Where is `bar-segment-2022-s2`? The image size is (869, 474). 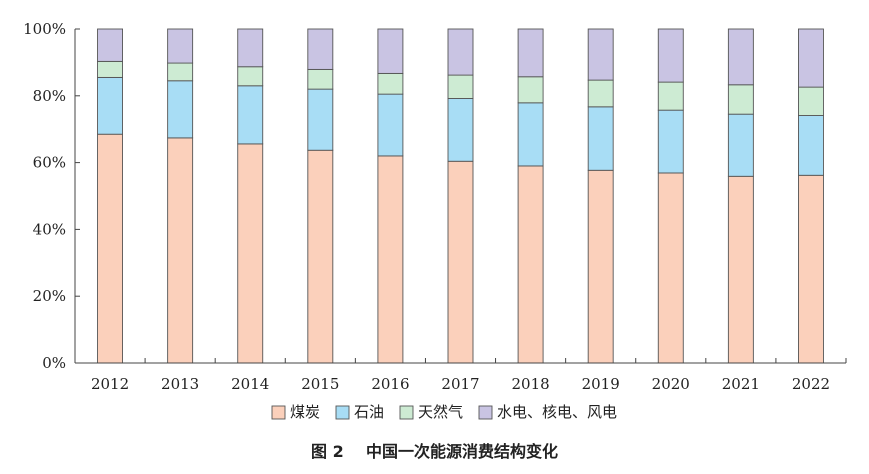
bar-segment-2022-s2 is located at coordinates (811, 101).